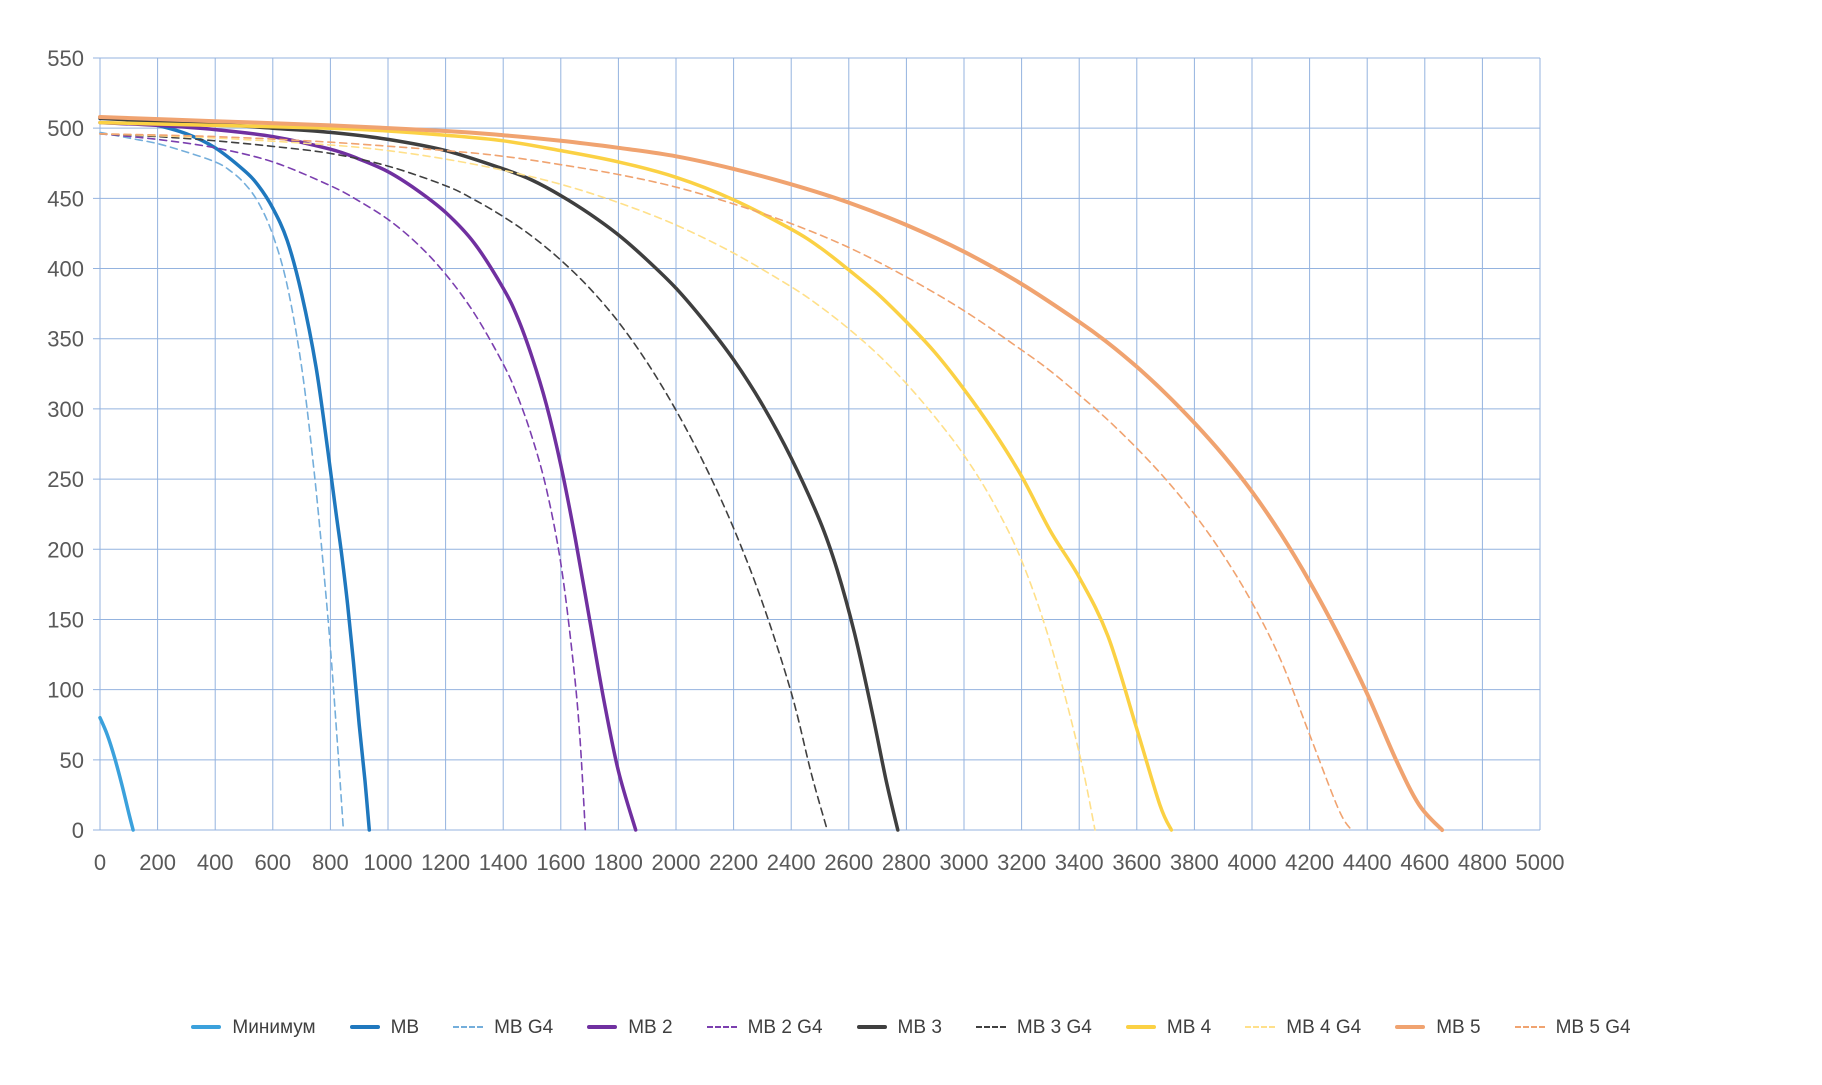 This screenshot has height=1085, width=1822. What do you see at coordinates (65, 58) in the screenshot?
I see `y-tick-label: 550` at bounding box center [65, 58].